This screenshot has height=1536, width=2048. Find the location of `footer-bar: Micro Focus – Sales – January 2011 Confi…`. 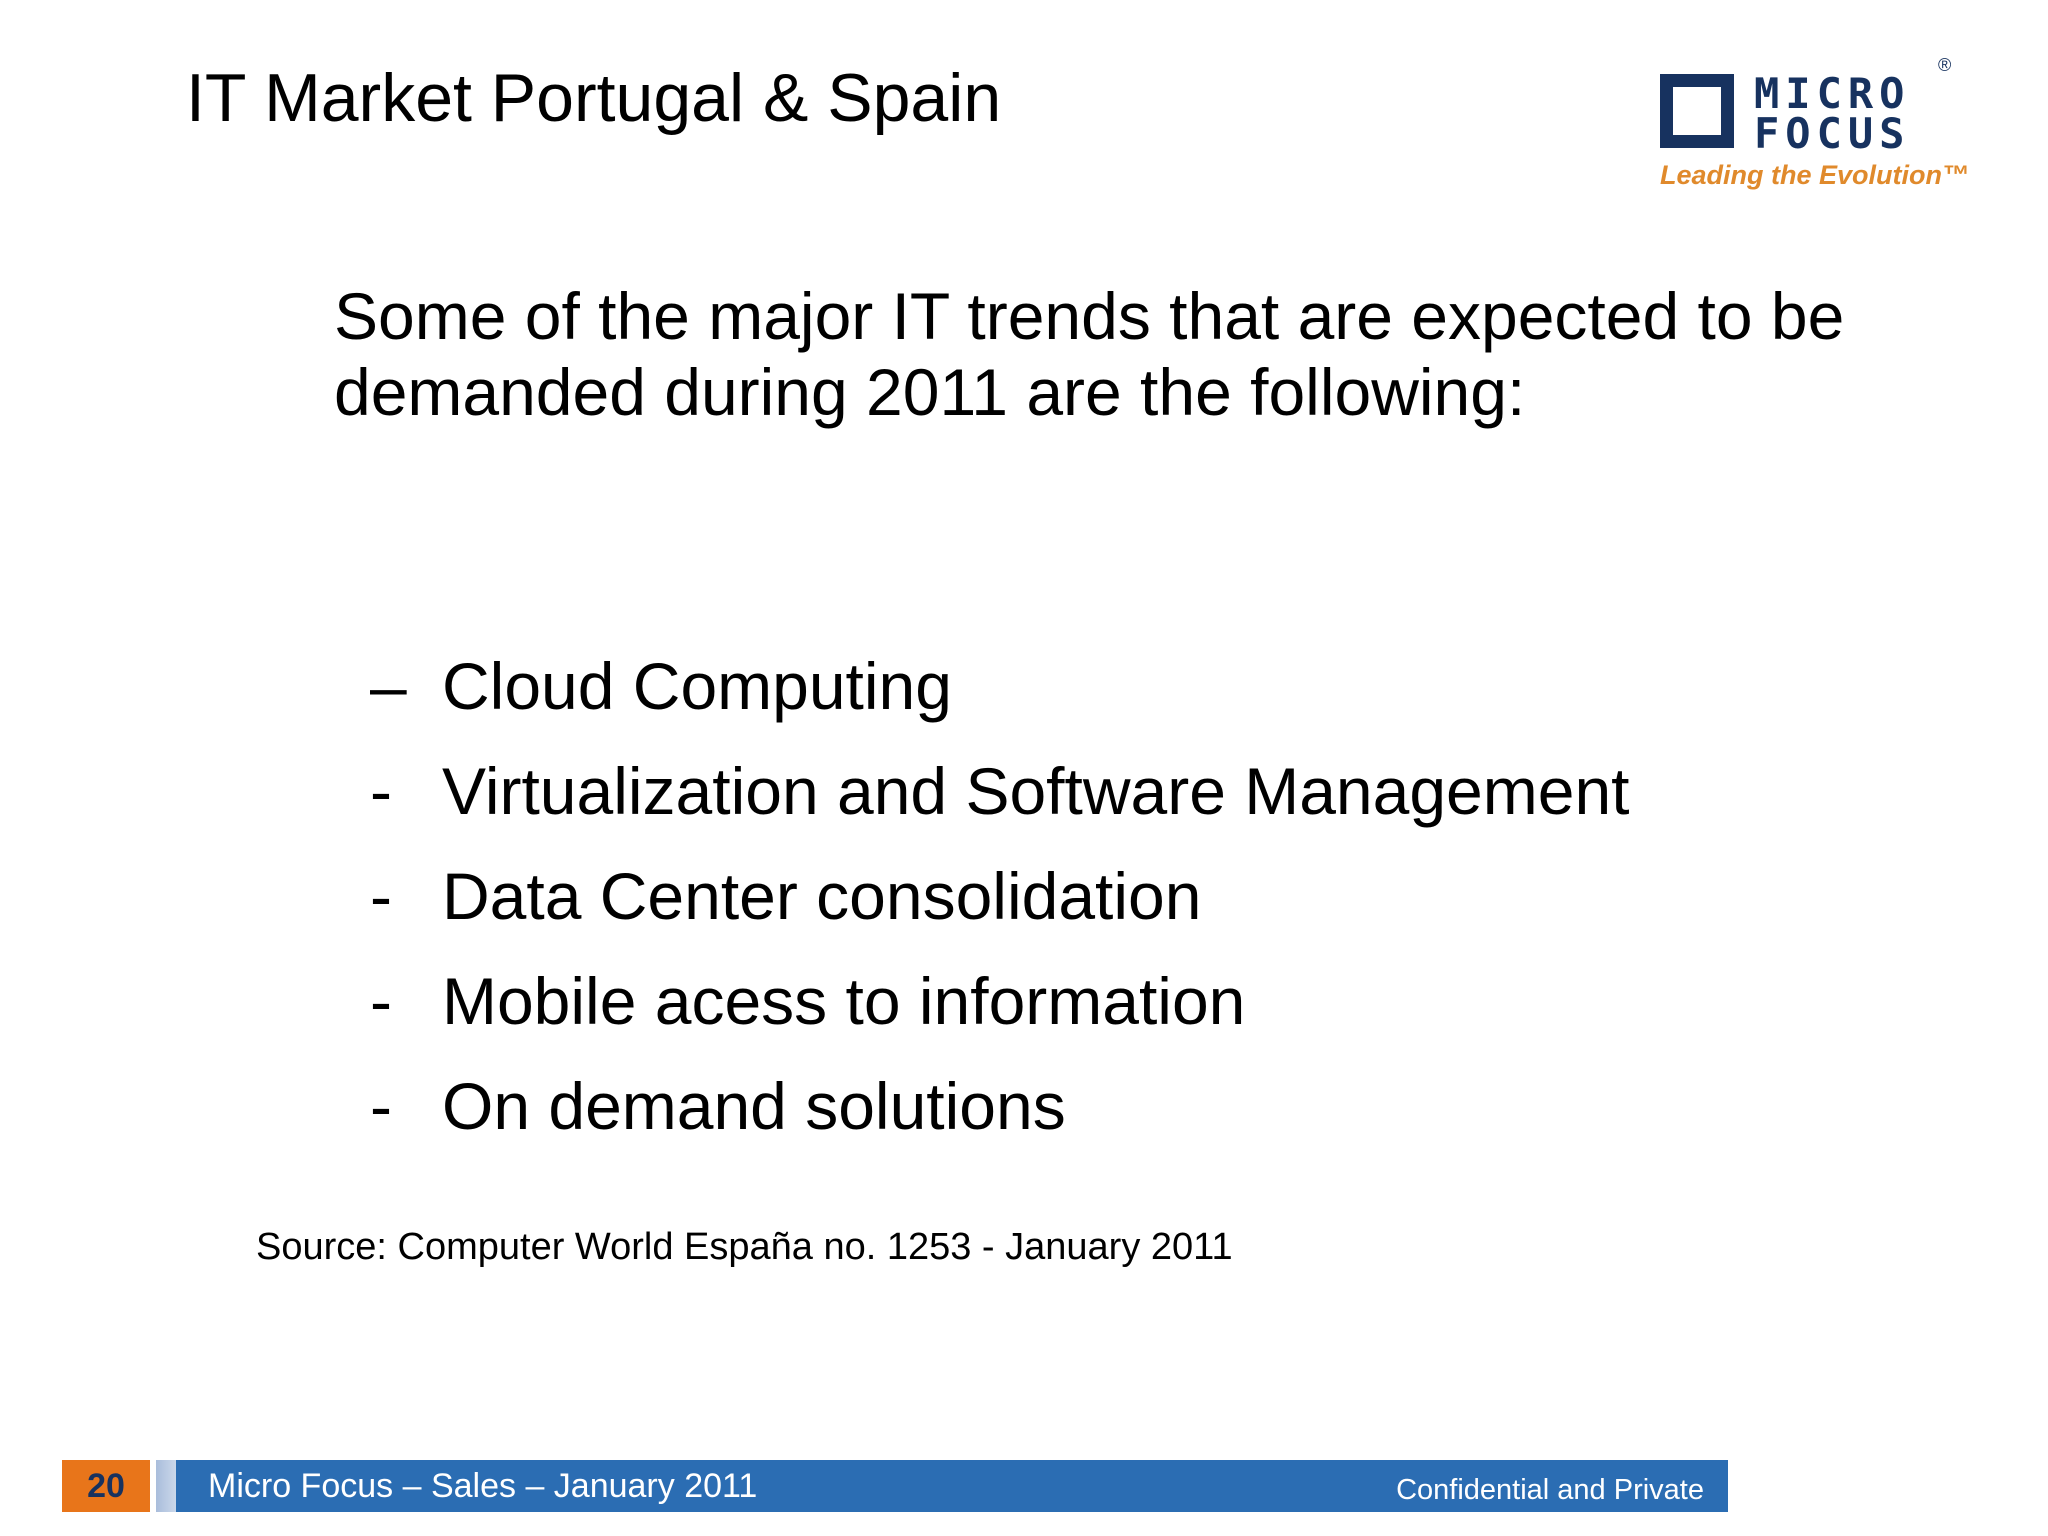

footer-bar: Micro Focus – Sales – January 2011 Confi… is located at coordinates (952, 1486).